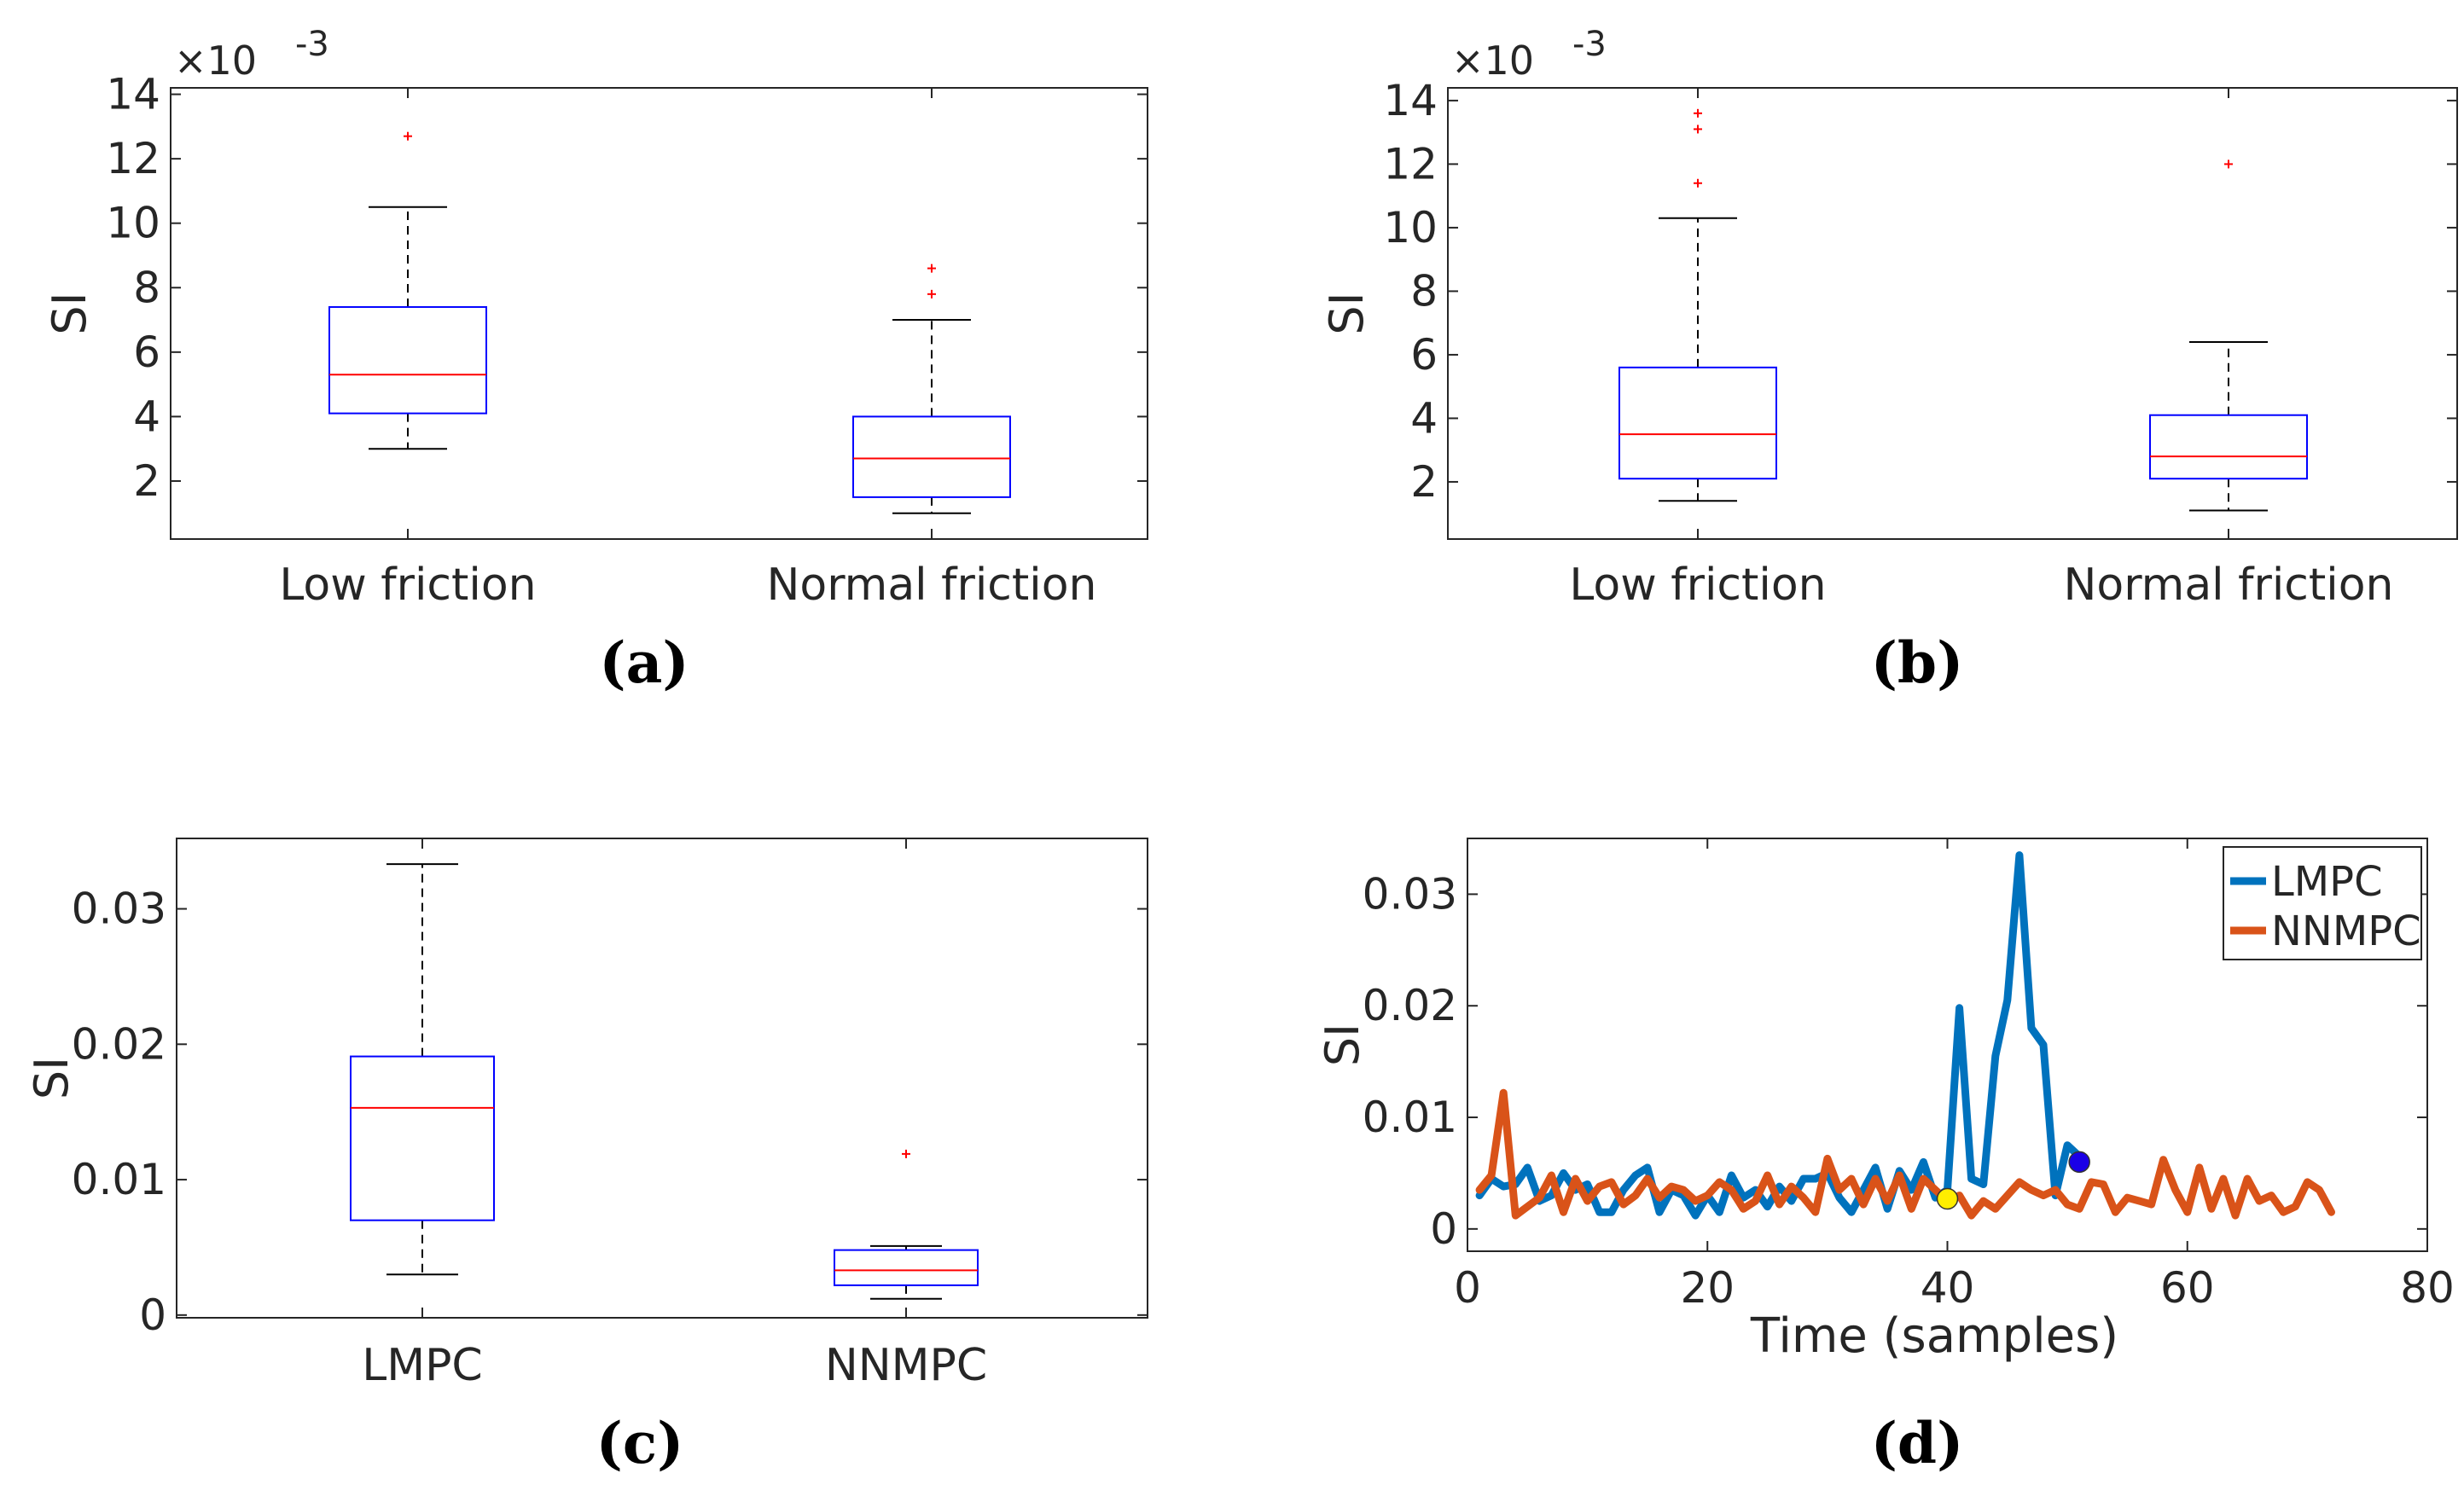 The height and width of the screenshot is (1502, 2464). What do you see at coordinates (119, 1179) in the screenshot?
I see `panel-c-ytick-label: 0.01` at bounding box center [119, 1179].